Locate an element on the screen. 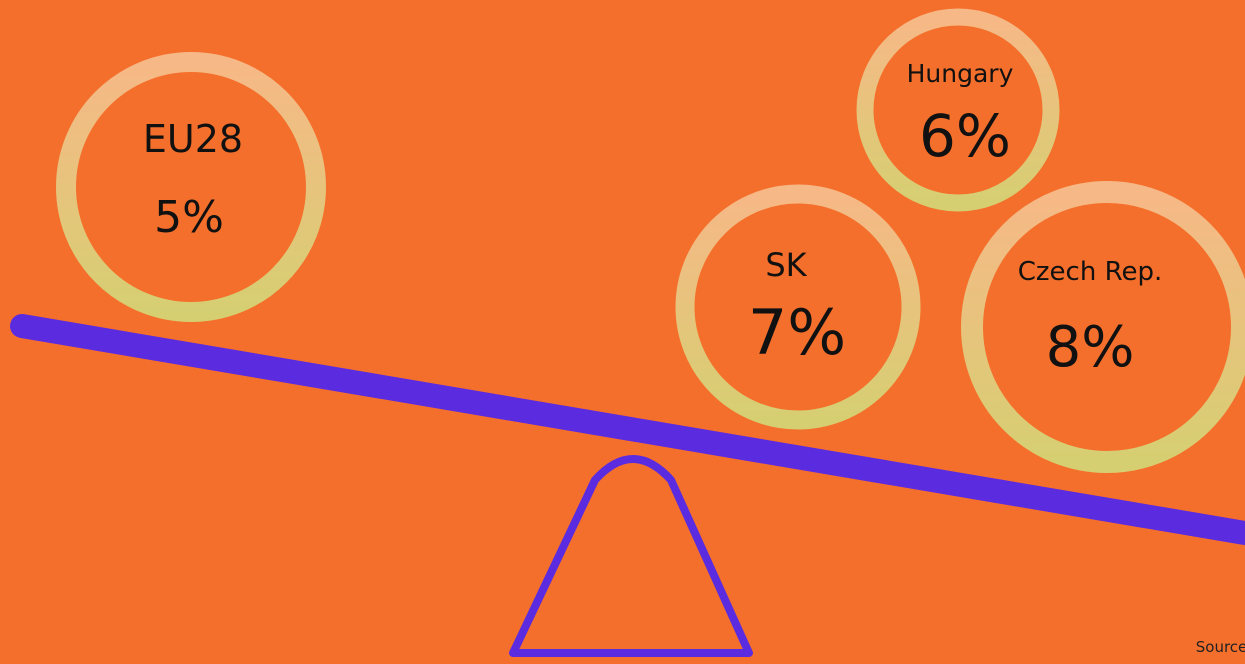  source-text: Source: EI is located at coordinates (1220, 647).